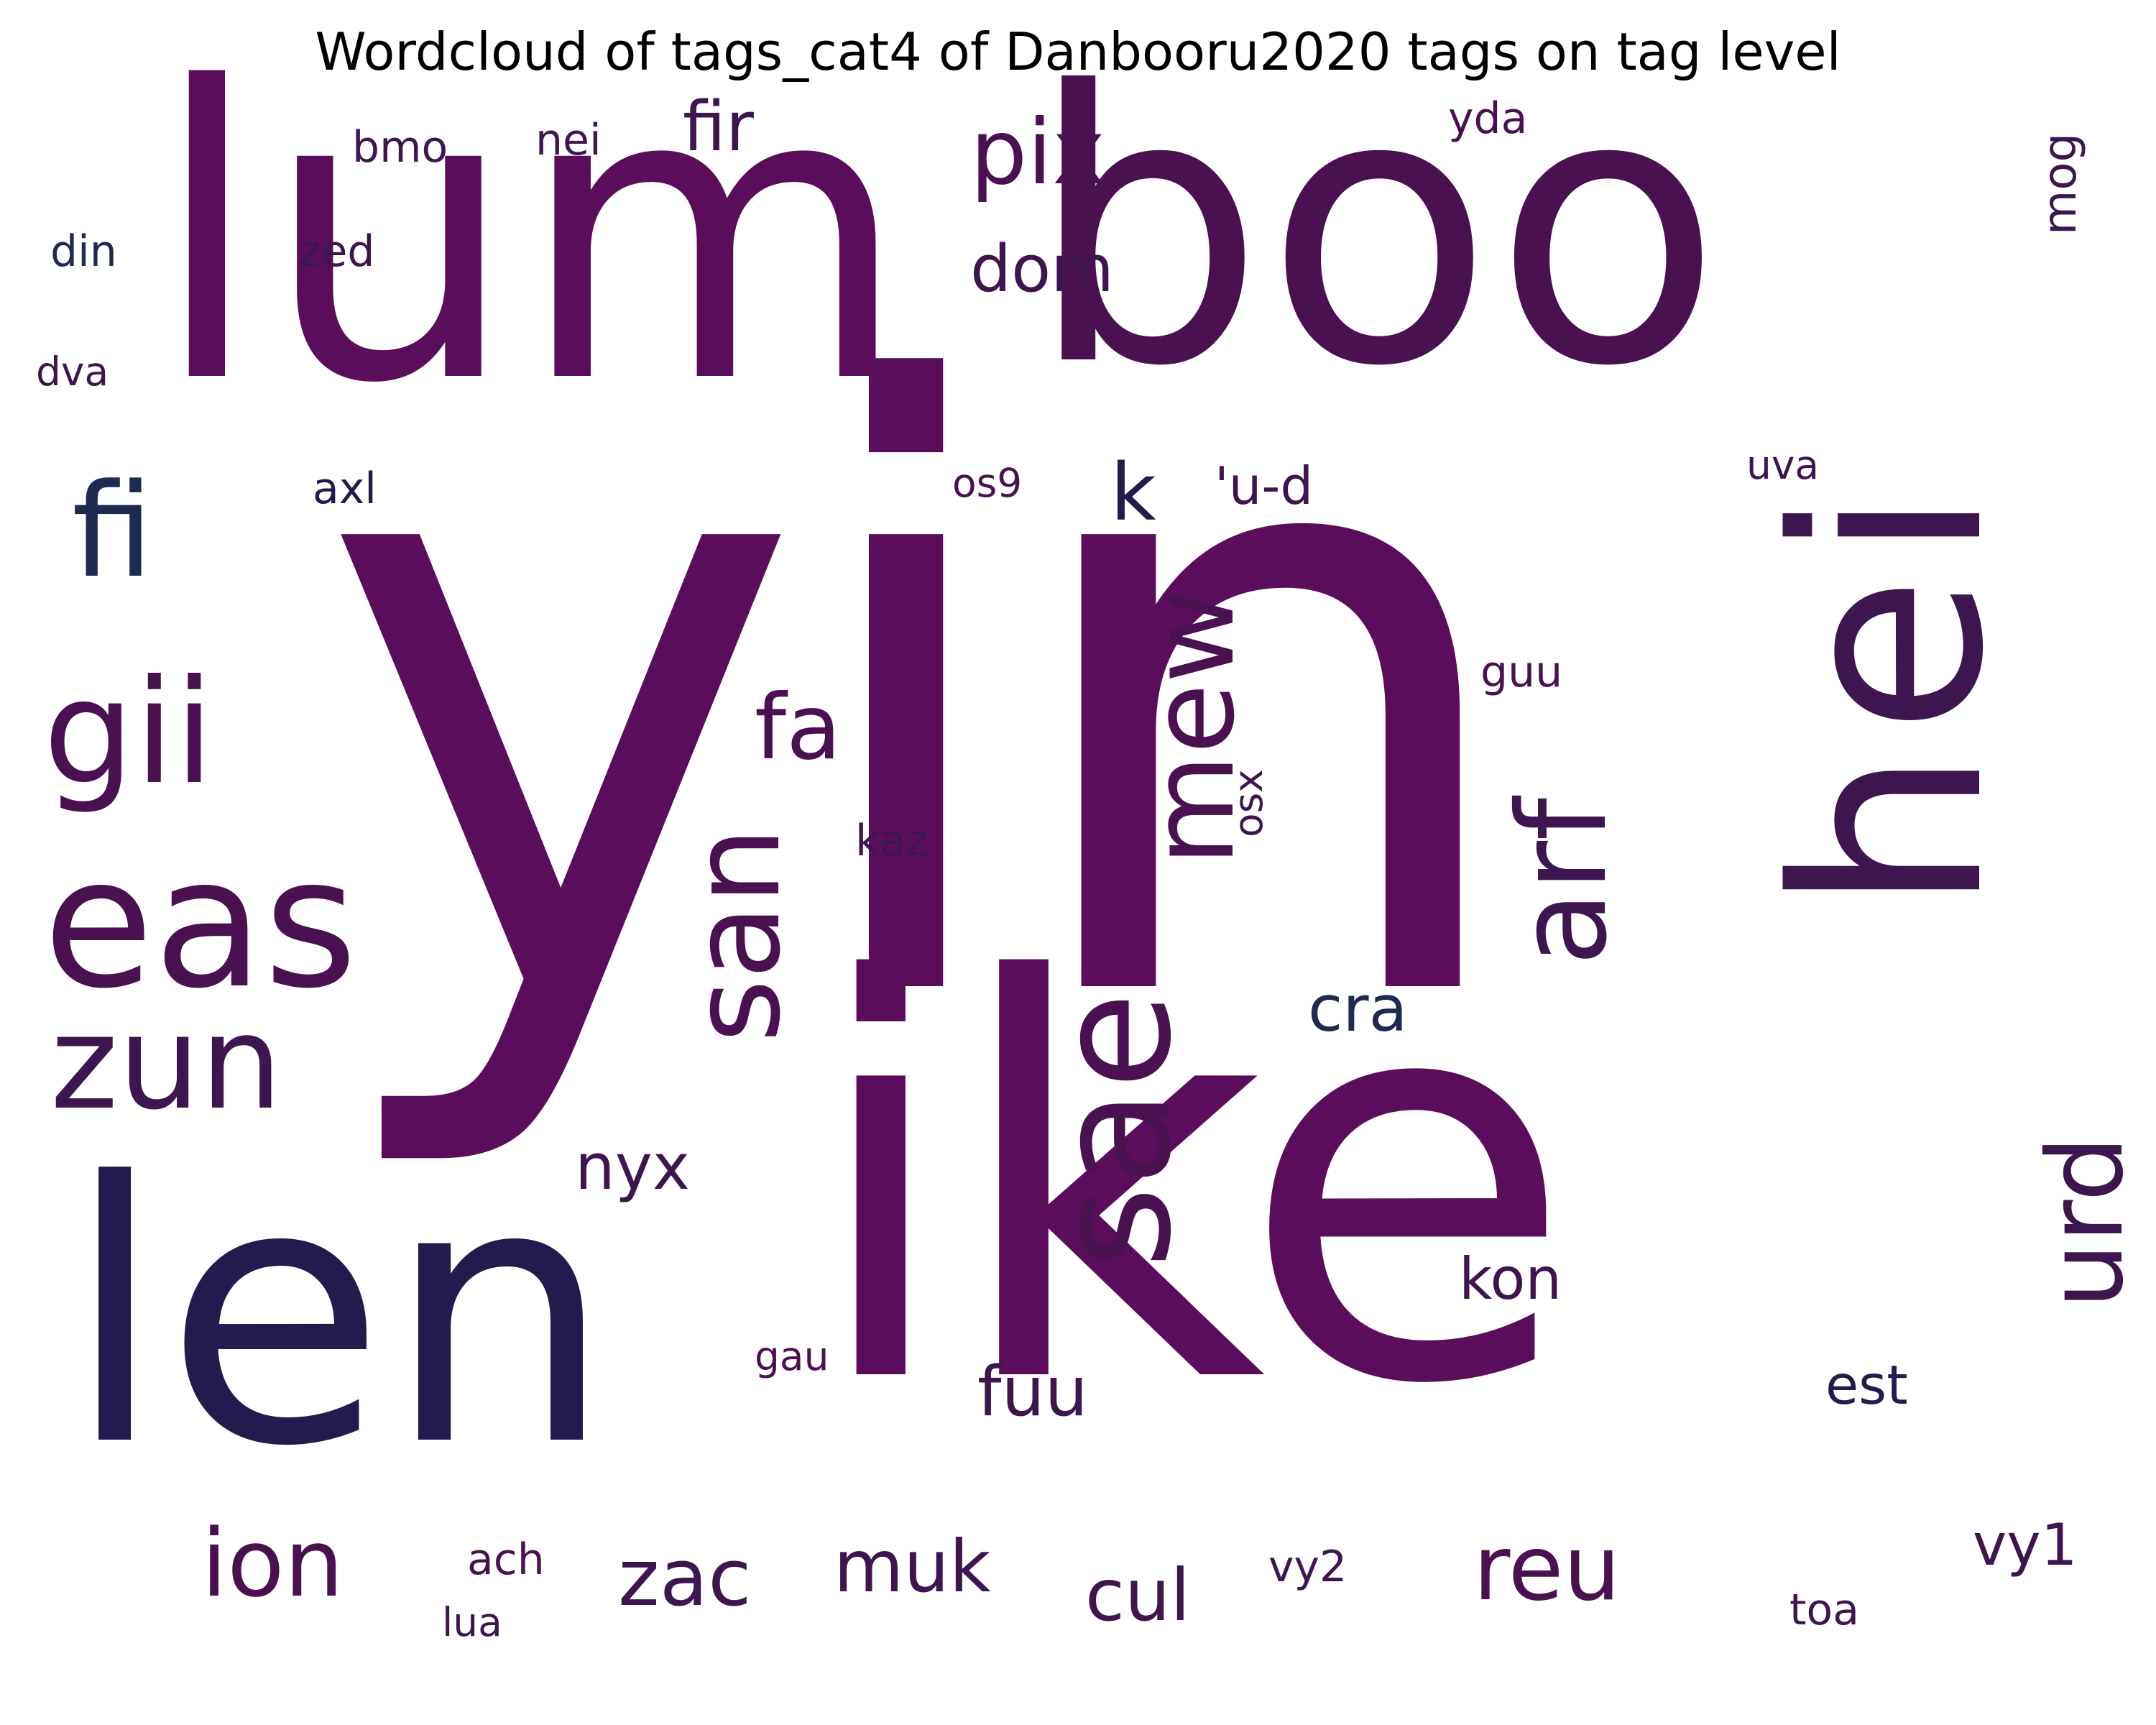  Describe the element at coordinates (1133, 492) in the screenshot. I see `word-k: k` at that location.